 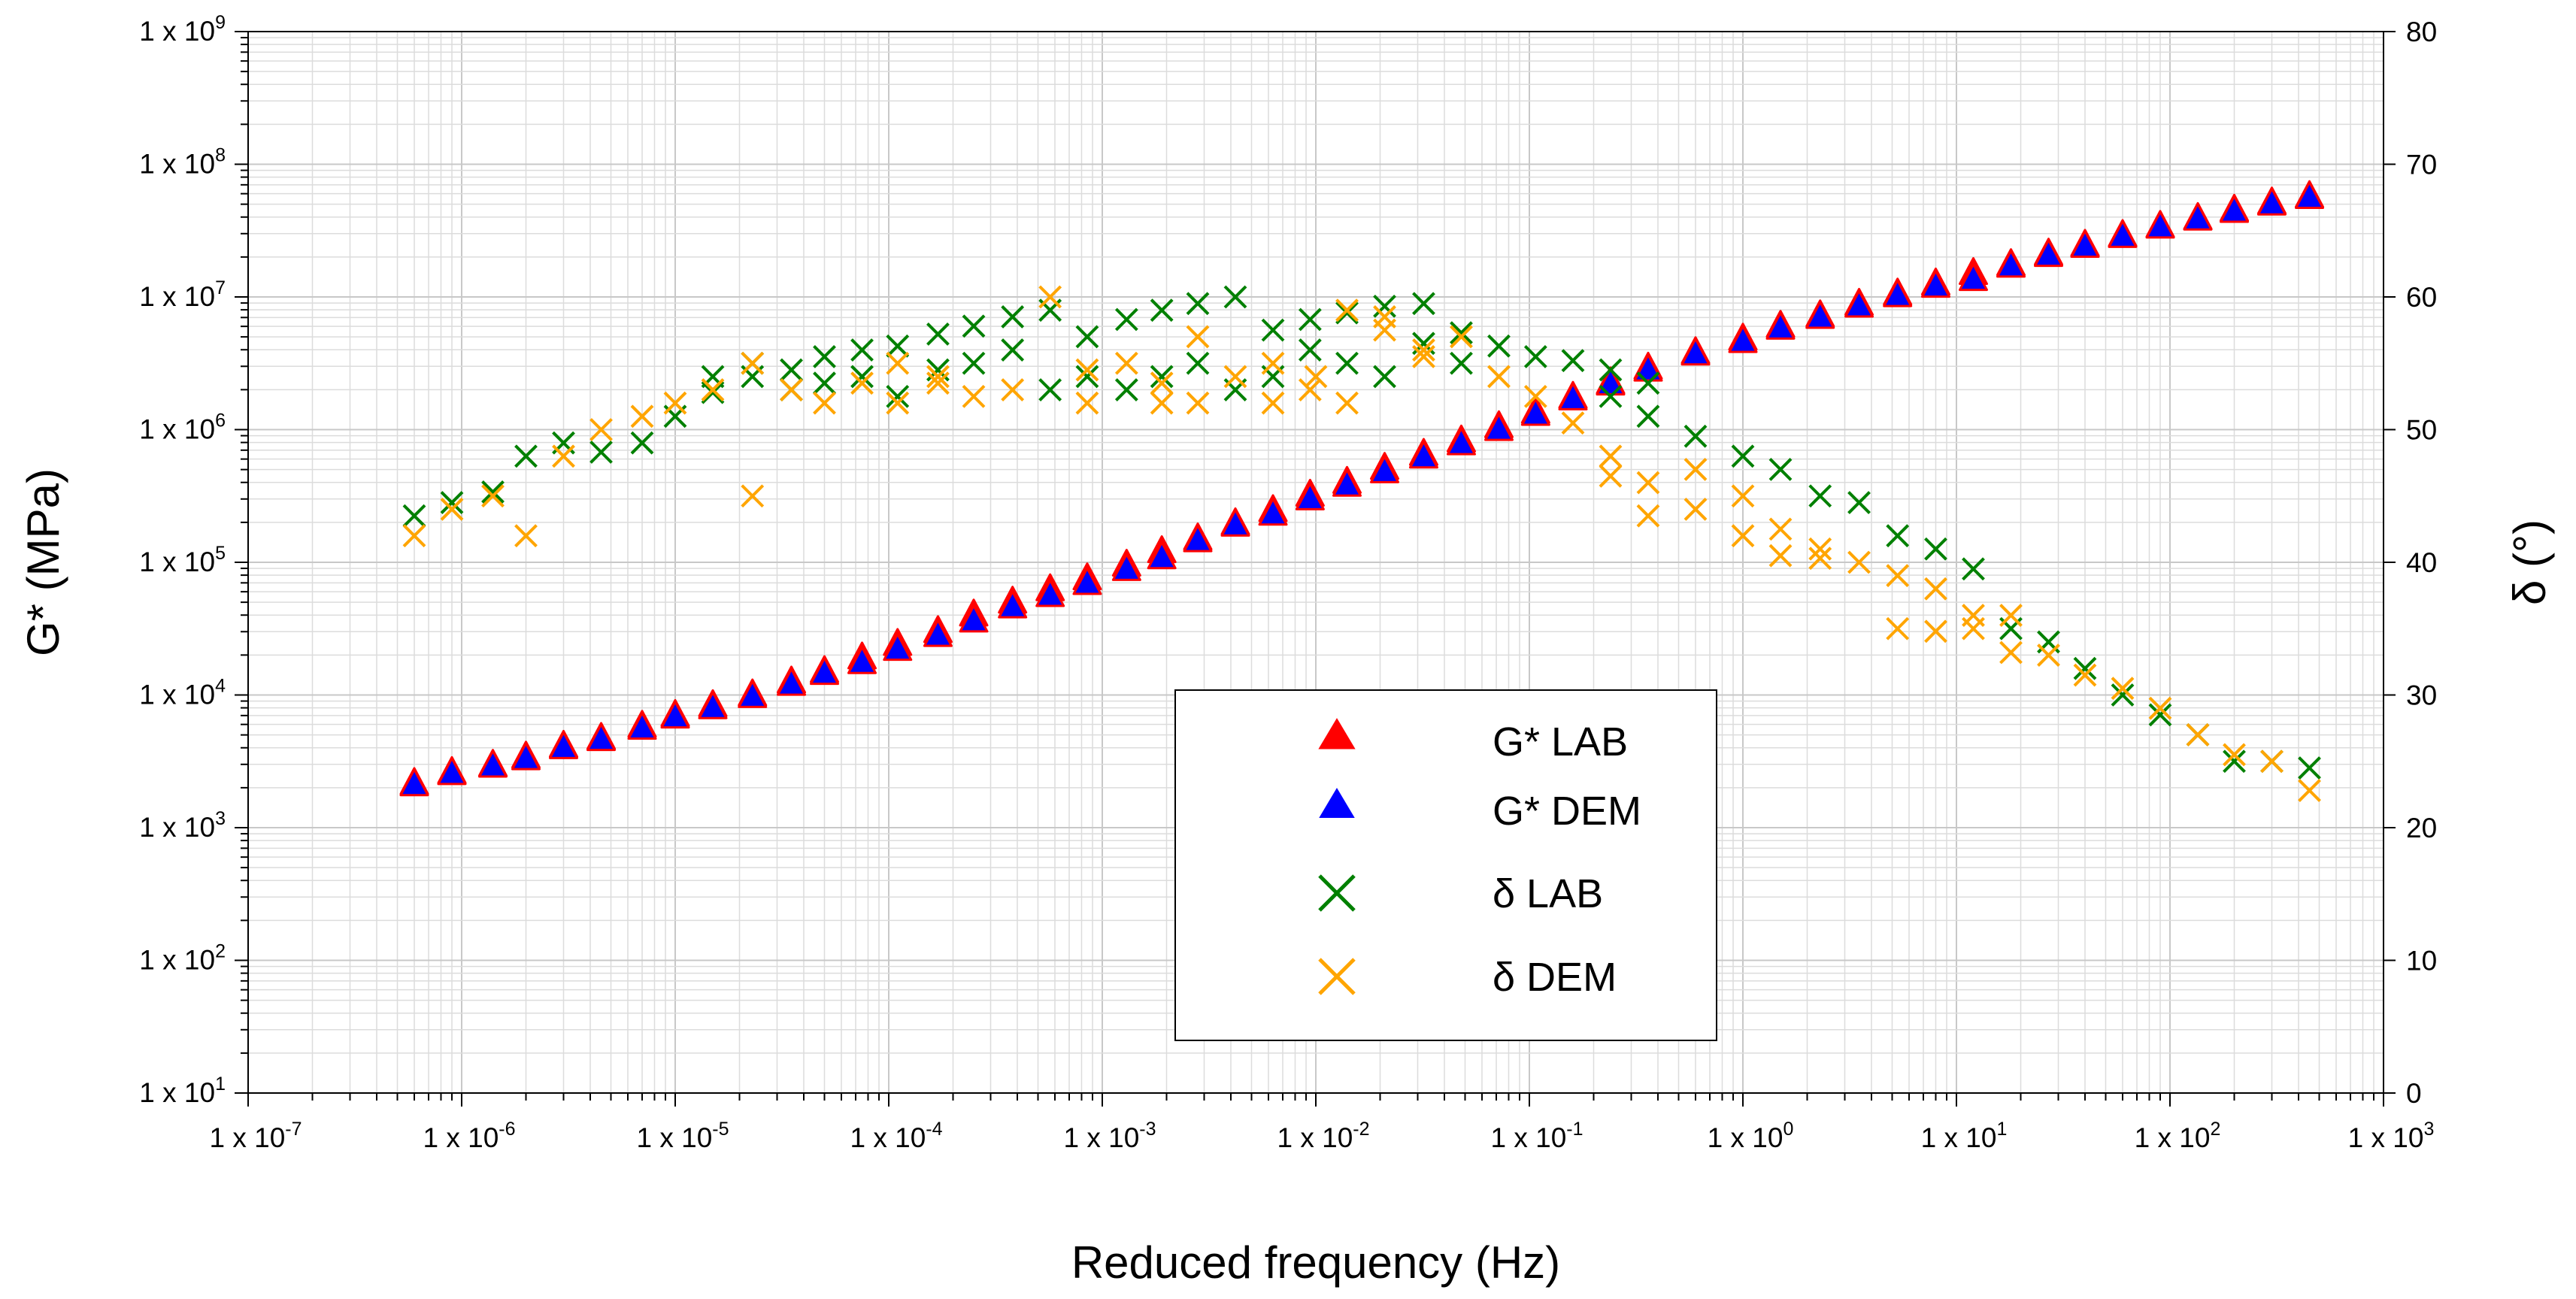 What do you see at coordinates (1323, 1136) in the screenshot?
I see `x-tick-label: 1 x 10⁻²` at bounding box center [1323, 1136].